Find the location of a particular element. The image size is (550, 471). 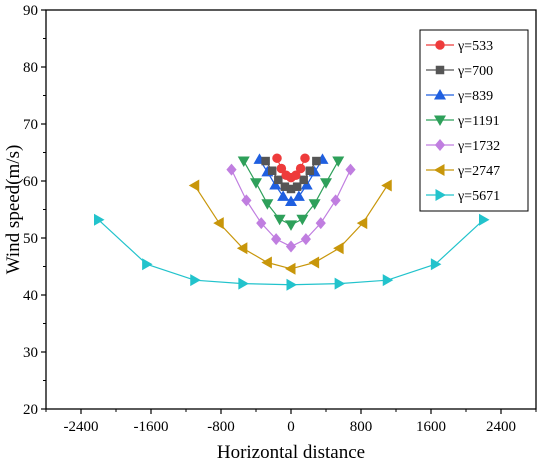

y-tick-label: 60 is located at coordinates (30, 182).